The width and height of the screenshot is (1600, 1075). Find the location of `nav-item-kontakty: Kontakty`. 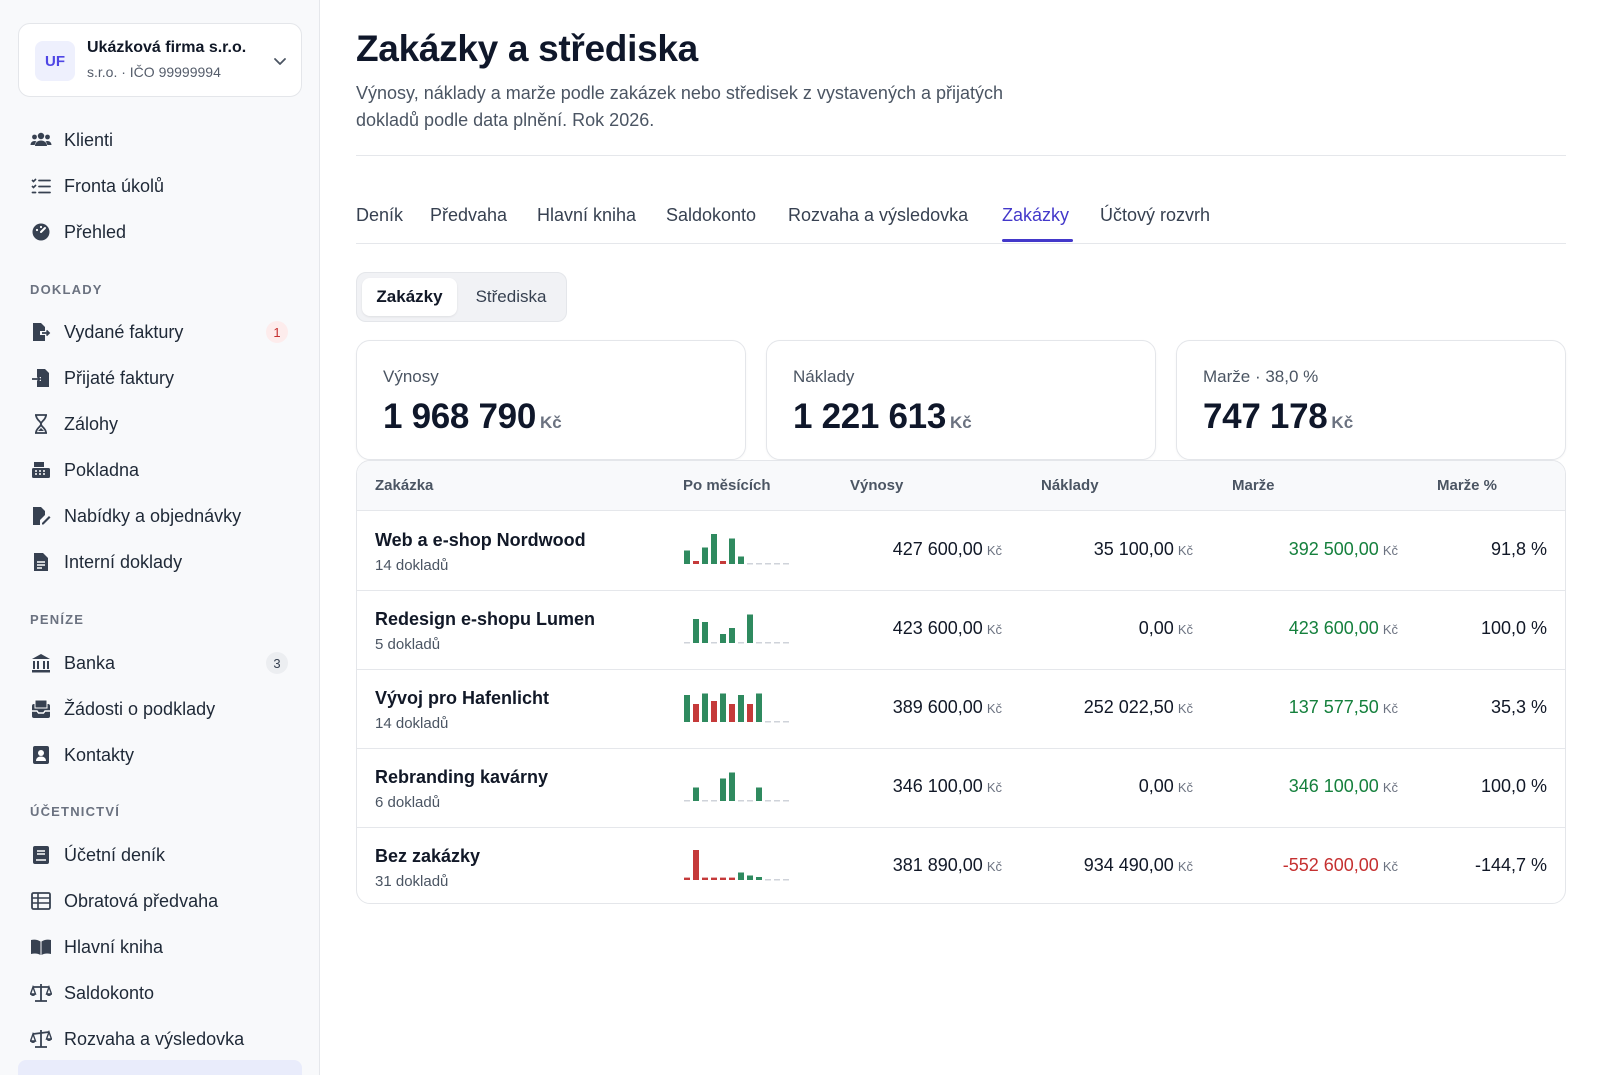

nav-item-kontakty: Kontakty is located at coordinates (160, 755).